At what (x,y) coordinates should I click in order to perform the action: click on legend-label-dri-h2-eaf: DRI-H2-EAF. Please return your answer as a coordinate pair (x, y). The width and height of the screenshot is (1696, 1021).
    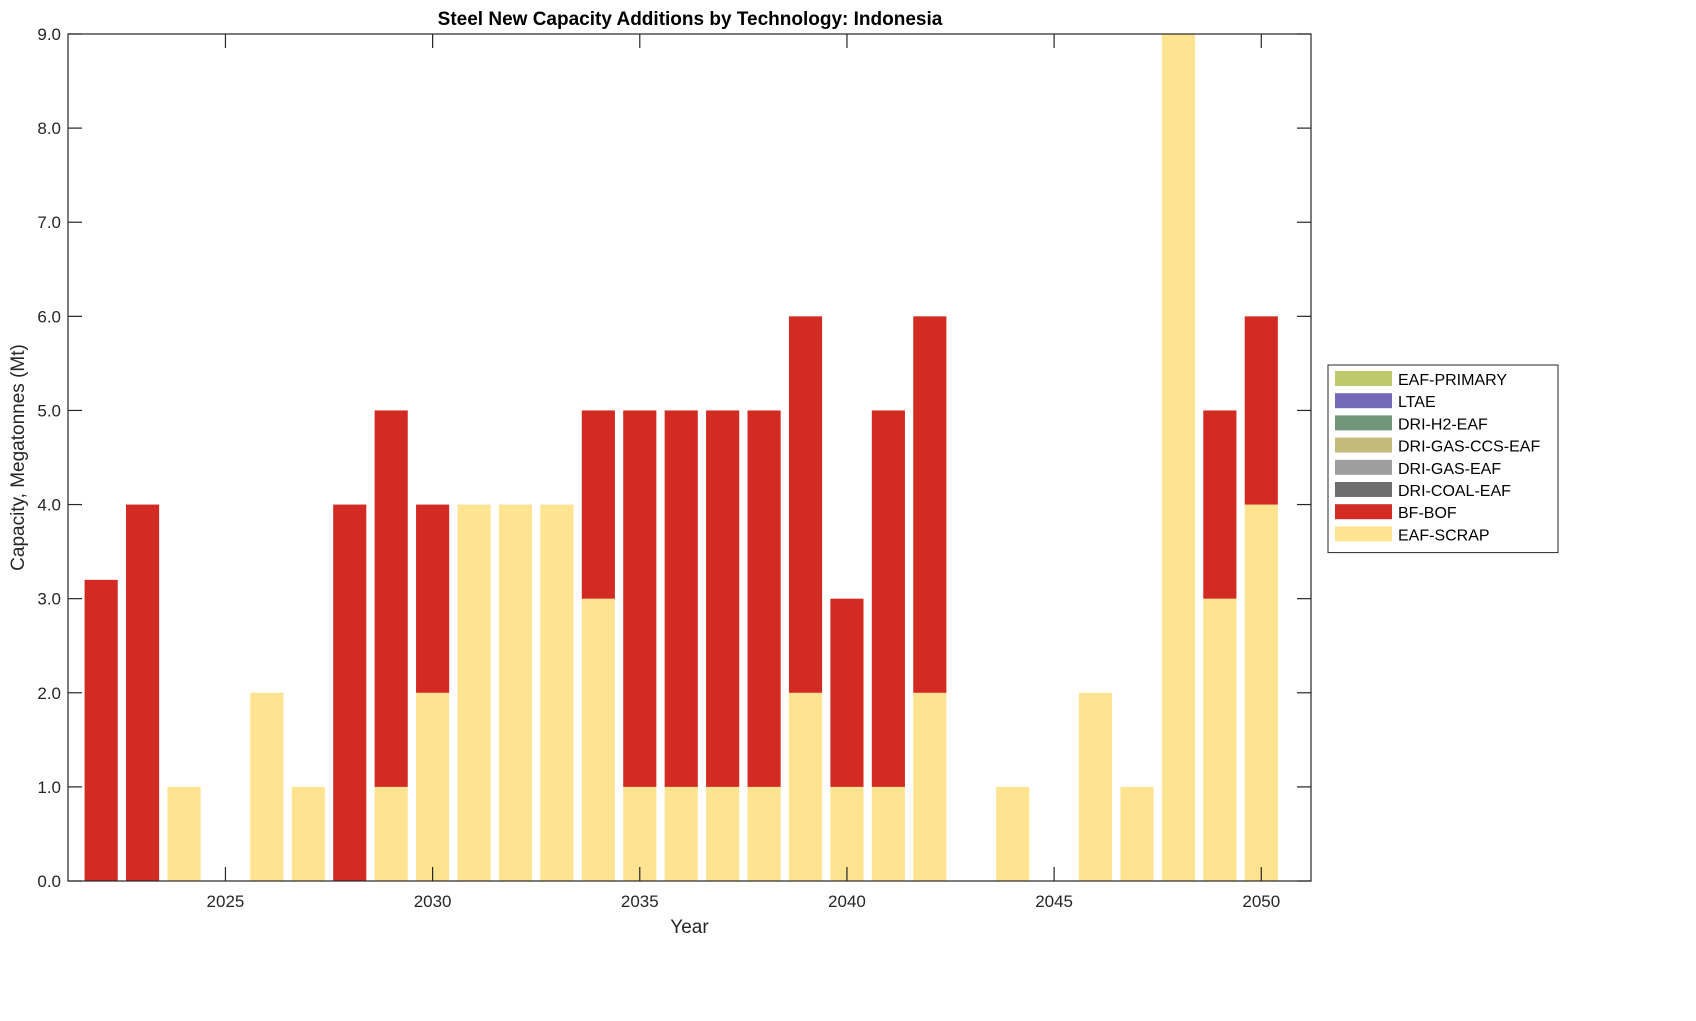
    Looking at the image, I should click on (1443, 424).